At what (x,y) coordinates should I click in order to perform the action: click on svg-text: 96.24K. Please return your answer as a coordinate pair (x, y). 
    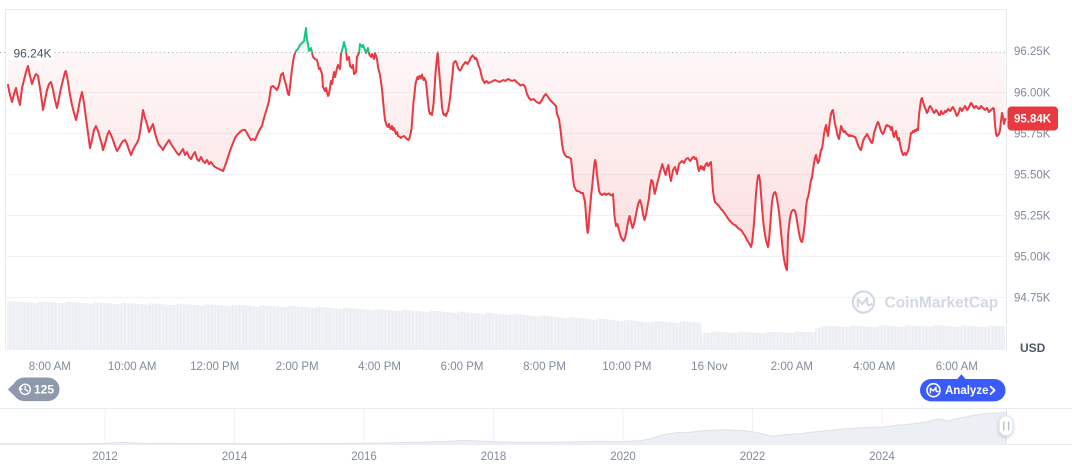
    Looking at the image, I should click on (33, 54).